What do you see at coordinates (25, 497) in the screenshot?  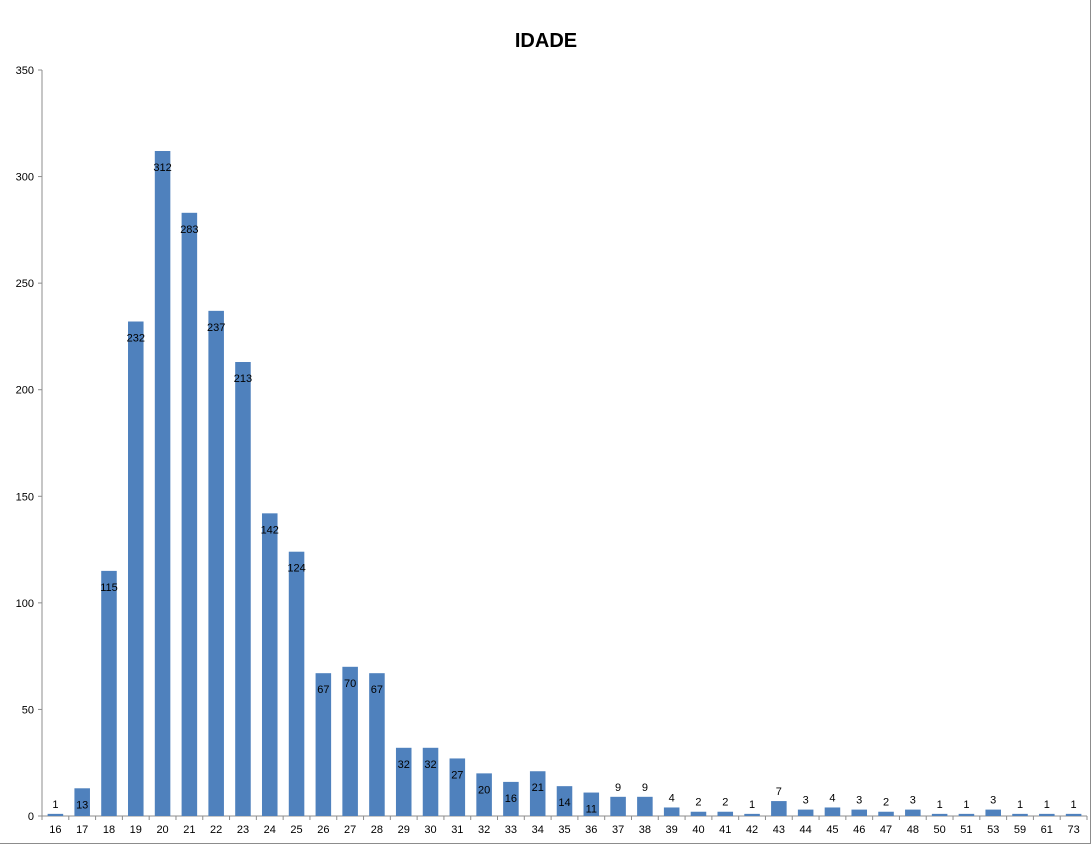 I see `y-tick-label: 150` at bounding box center [25, 497].